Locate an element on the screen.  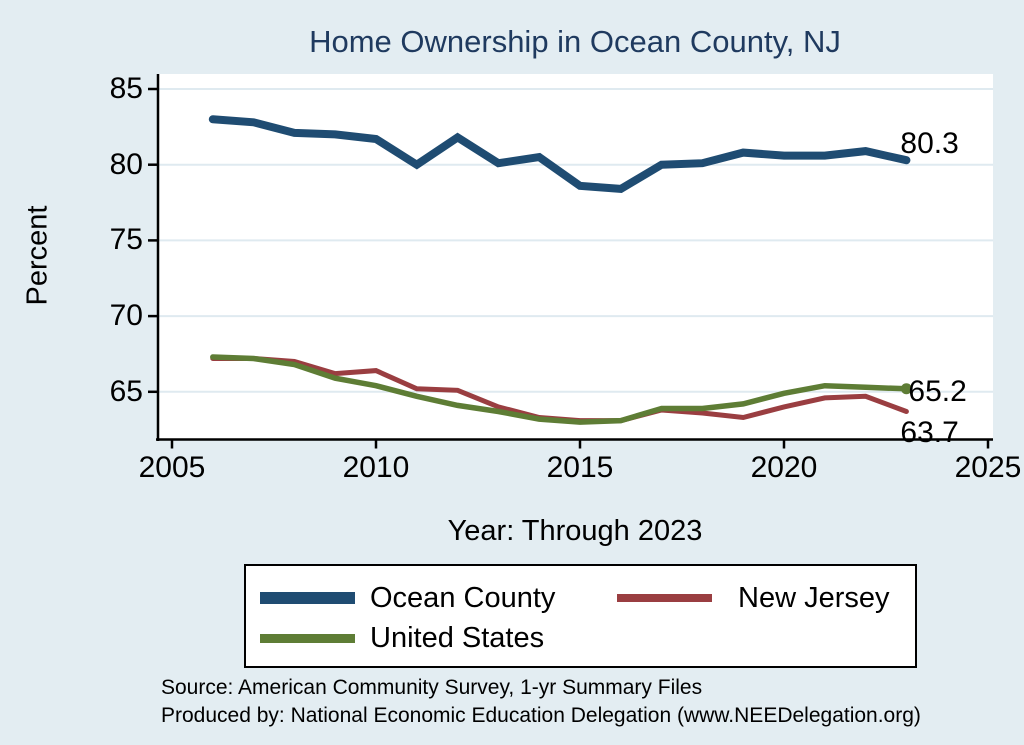
x-tick-label: 2015 is located at coordinates (580, 467).